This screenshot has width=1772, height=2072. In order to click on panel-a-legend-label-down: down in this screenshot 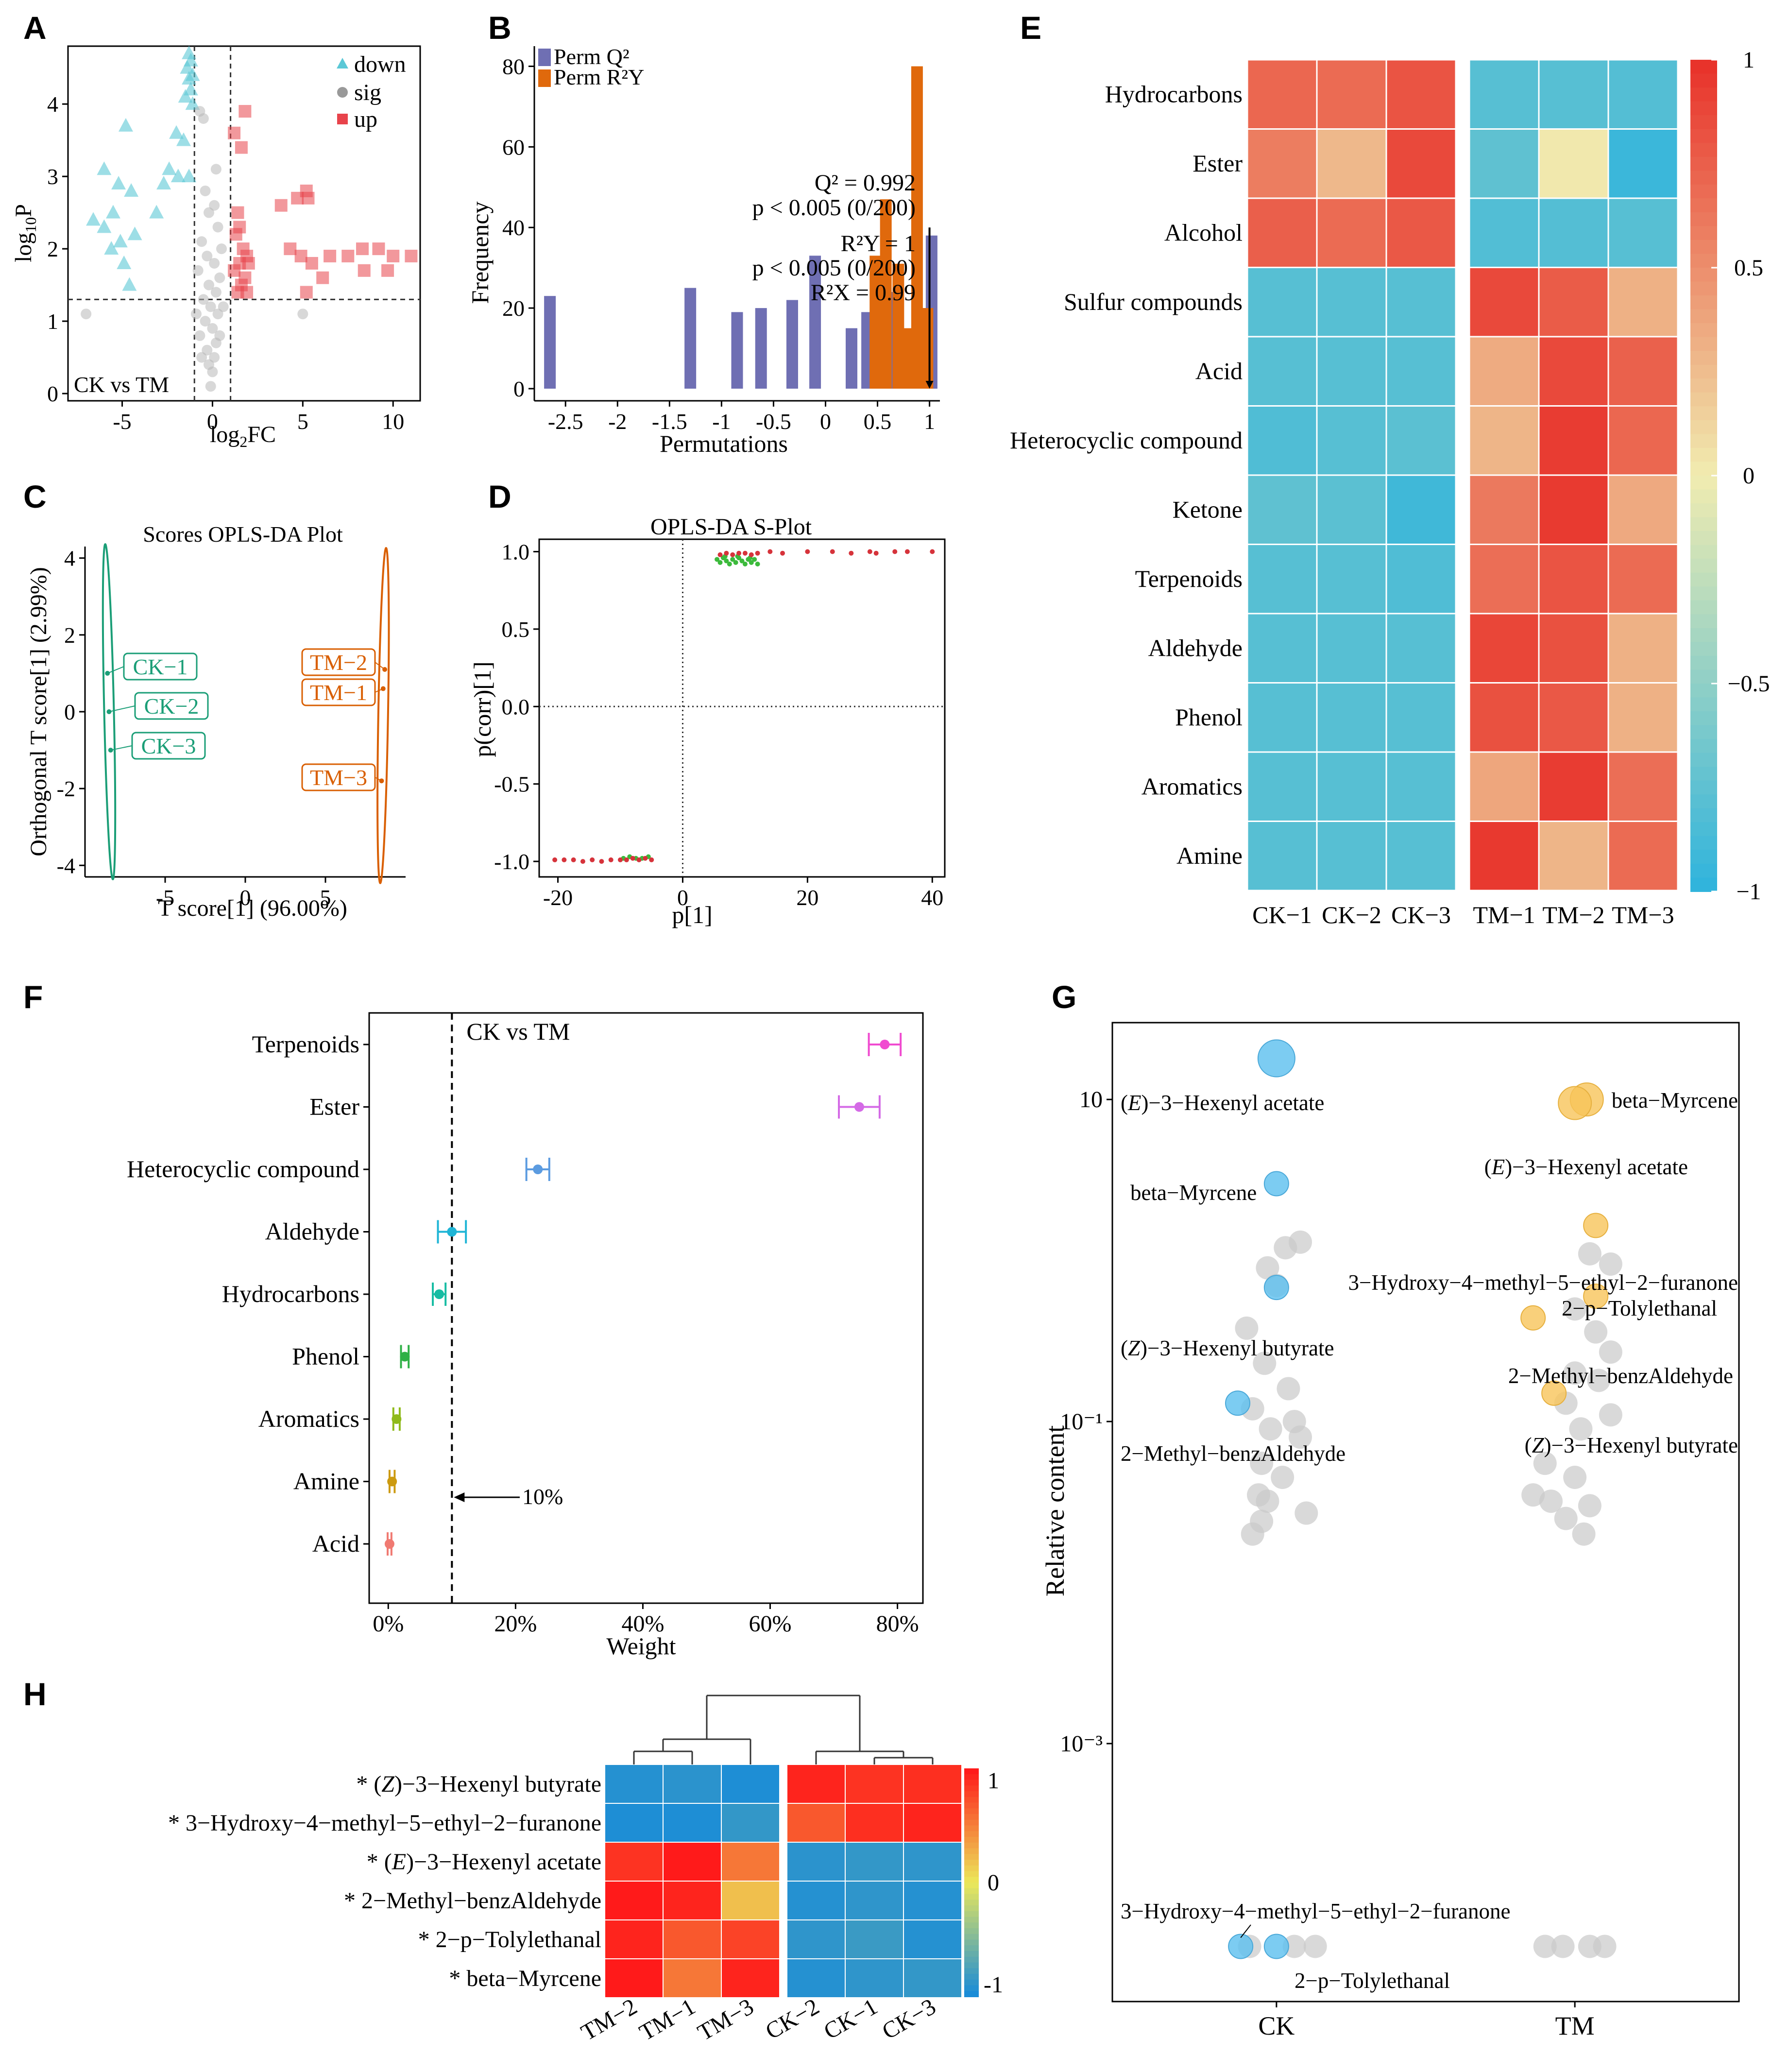, I will do `click(380, 64)`.